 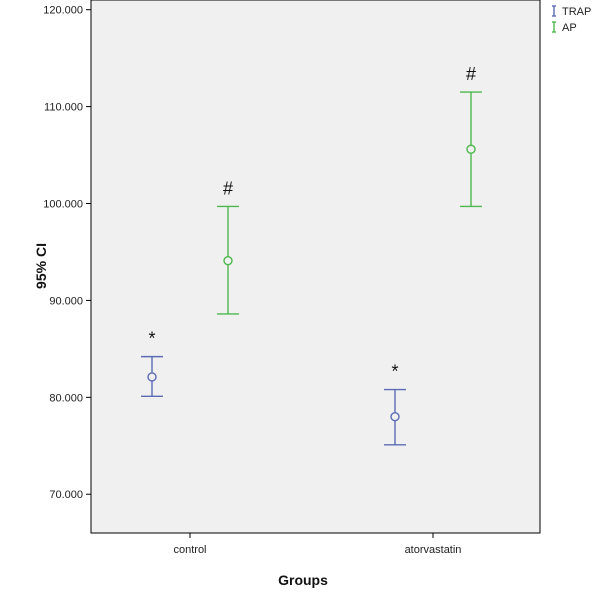 I want to click on y-tick-label: 120.000, so click(x=63, y=11).